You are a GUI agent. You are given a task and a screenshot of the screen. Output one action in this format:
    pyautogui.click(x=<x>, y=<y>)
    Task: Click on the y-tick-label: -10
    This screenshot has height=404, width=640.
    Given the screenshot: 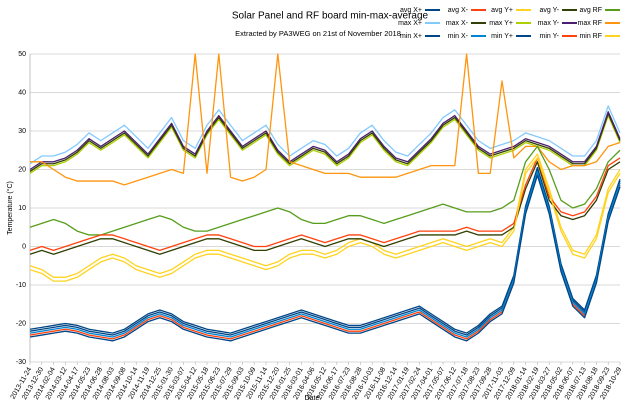 What is the action you would take?
    pyautogui.click(x=21, y=285)
    